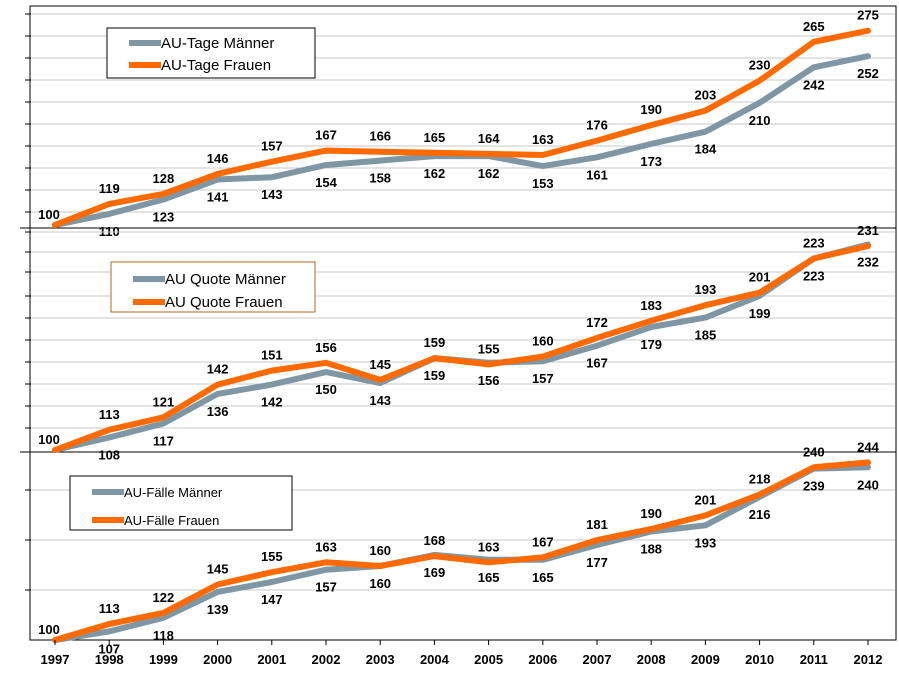 This screenshot has width=899, height=680. What do you see at coordinates (173, 492) in the screenshot?
I see `legend-label: AU-Fälle Männer` at bounding box center [173, 492].